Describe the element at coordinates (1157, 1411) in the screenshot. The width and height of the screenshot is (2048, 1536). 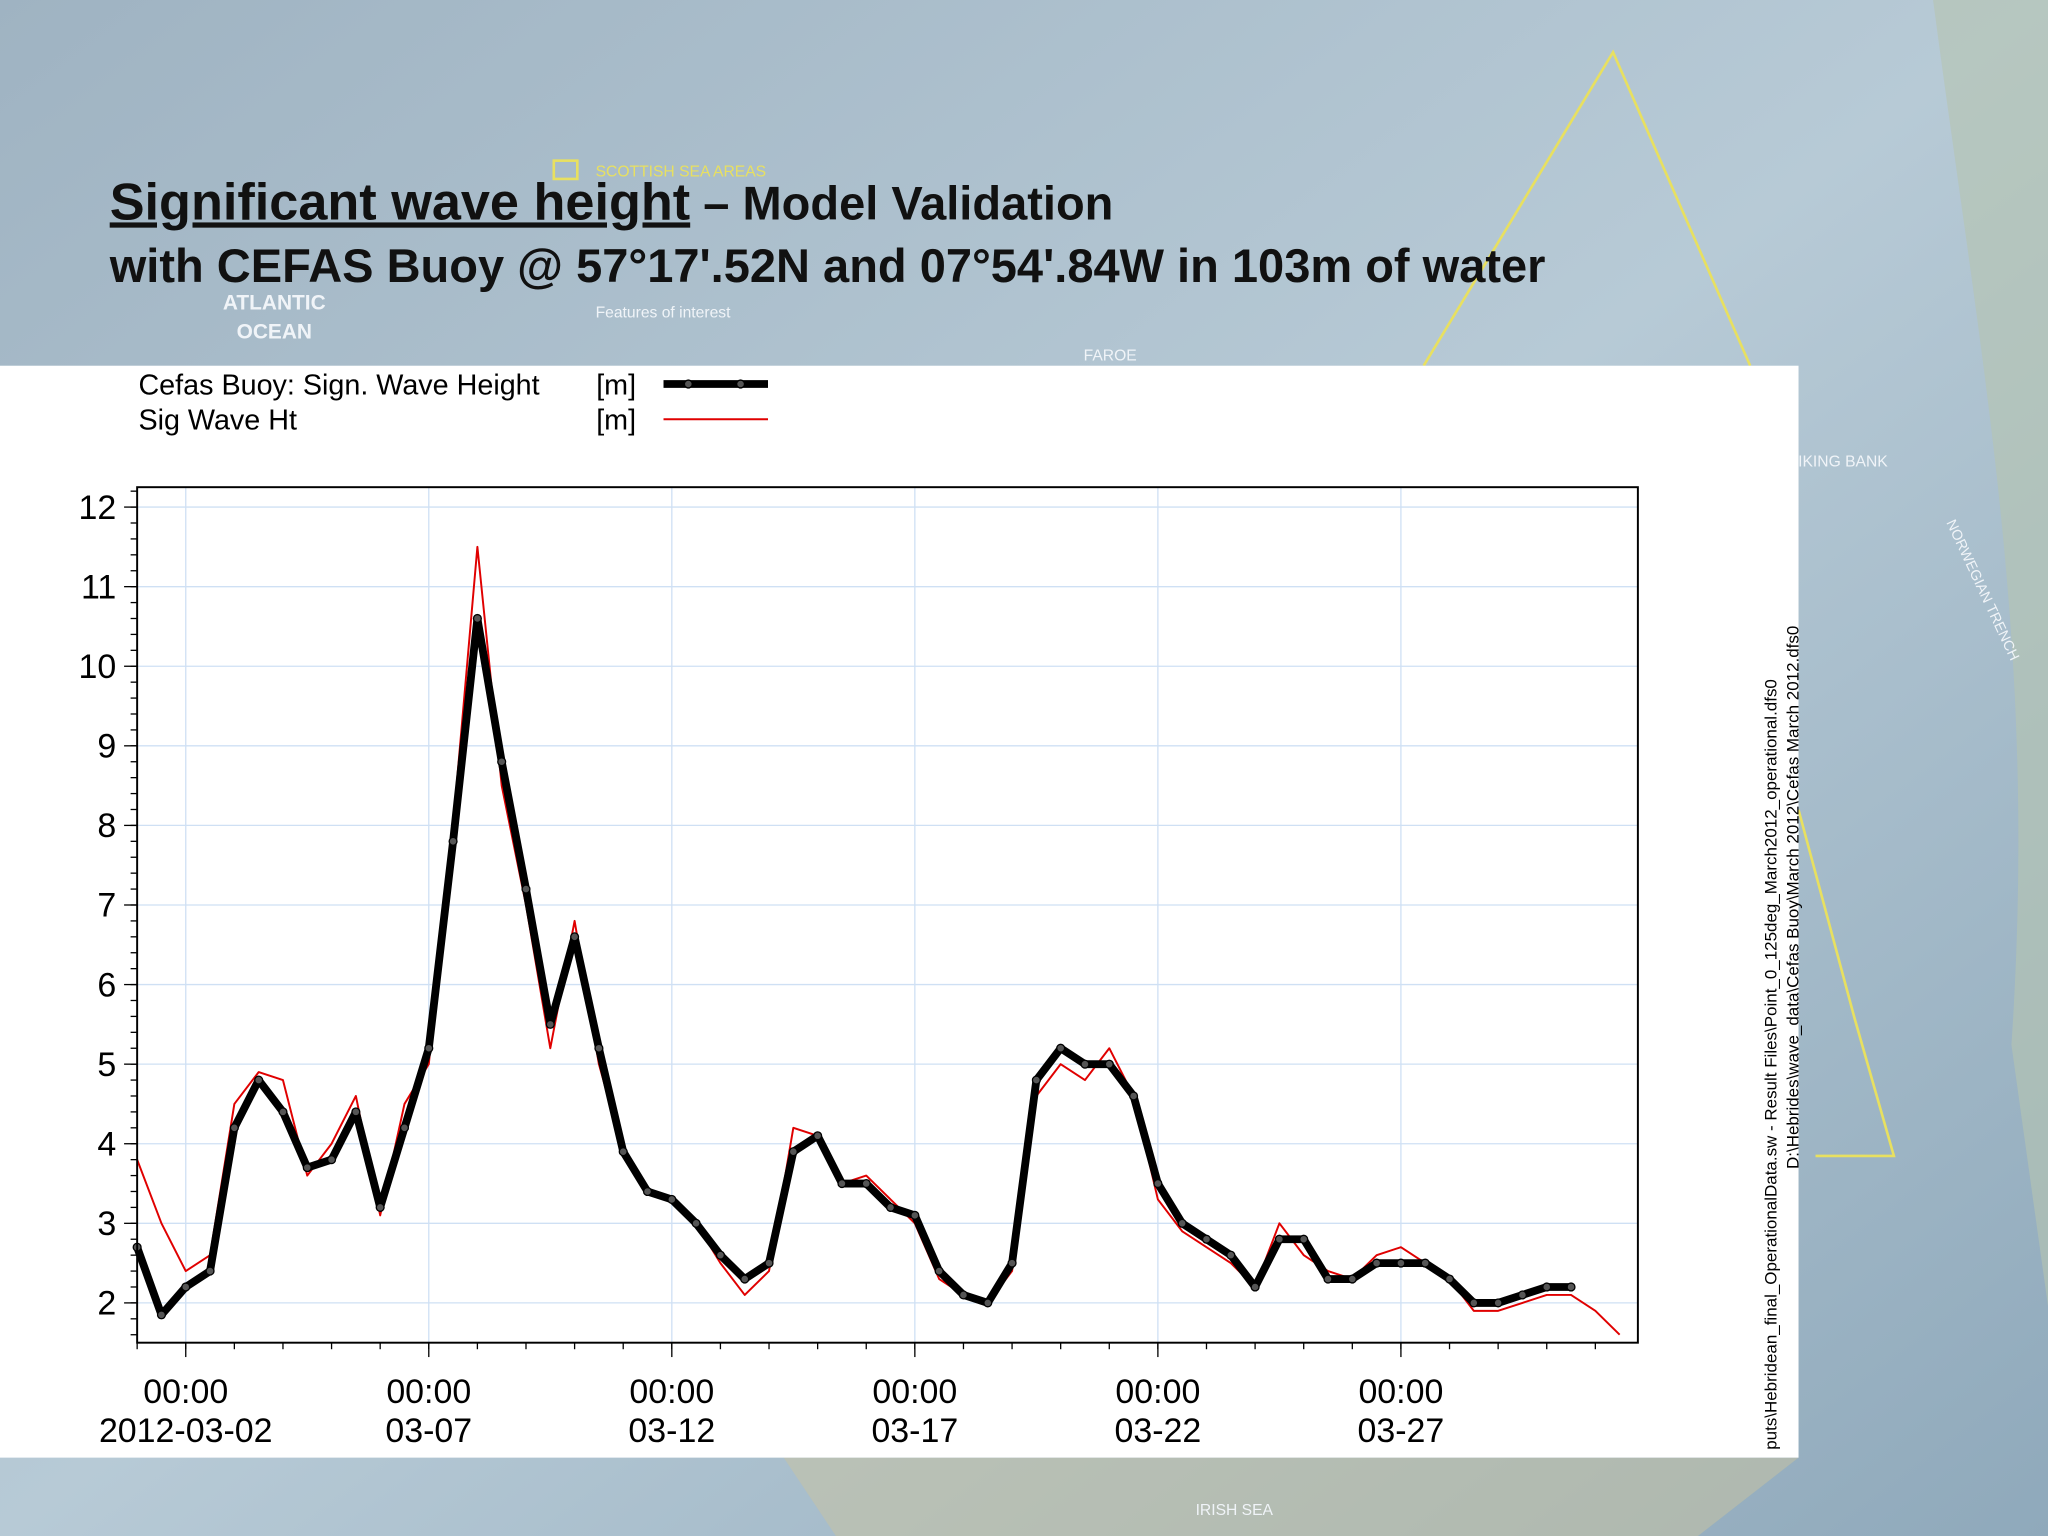
I see `x-tick-label: 00:00 03-22` at that location.